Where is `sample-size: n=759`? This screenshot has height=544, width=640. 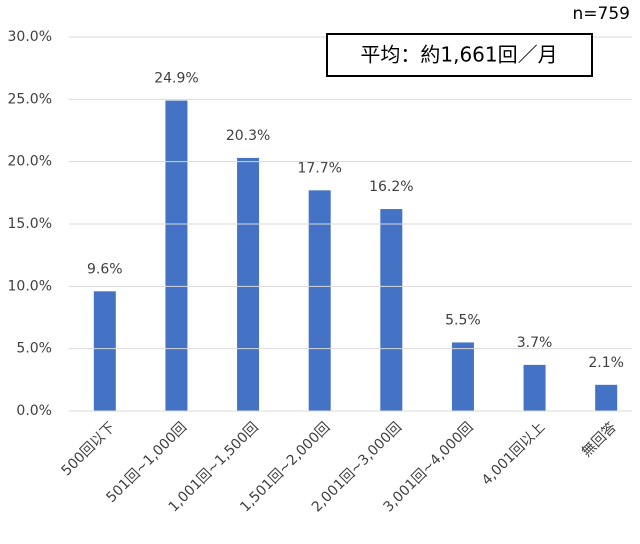
sample-size: n=759 is located at coordinates (601, 14).